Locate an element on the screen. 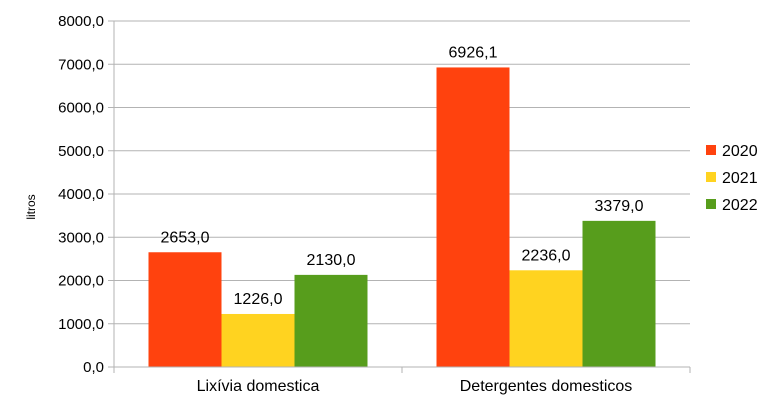 This screenshot has width=769, height=398. y-tick-label: 2000,0 is located at coordinates (81, 281).